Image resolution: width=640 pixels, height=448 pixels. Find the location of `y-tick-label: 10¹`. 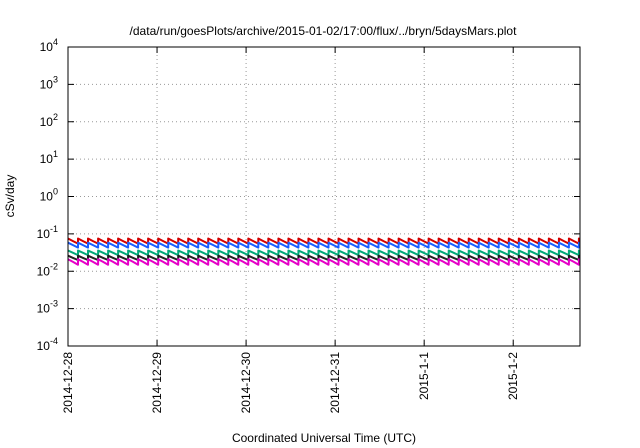

y-tick-label: 10¹ is located at coordinates (49, 157).